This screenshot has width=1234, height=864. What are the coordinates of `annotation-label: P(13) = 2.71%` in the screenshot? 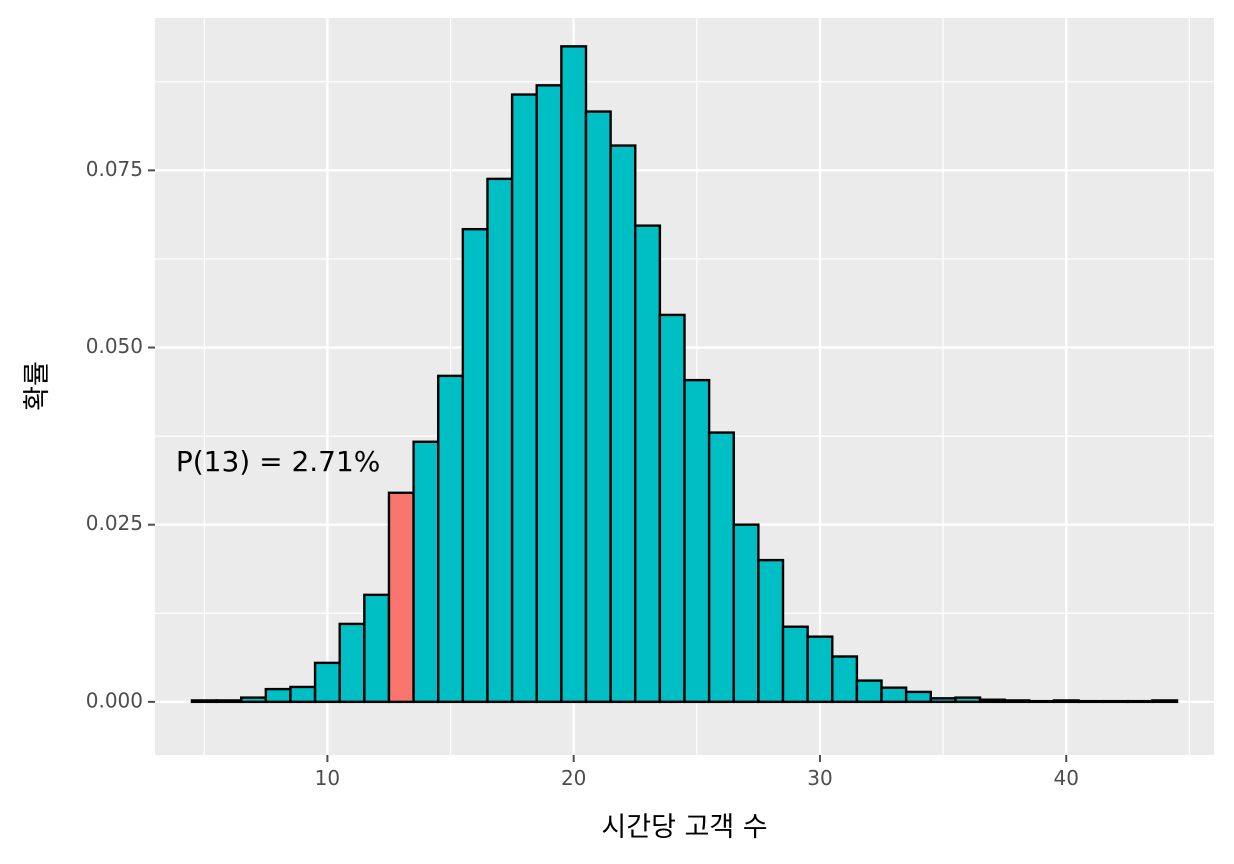 It's located at (278, 461).